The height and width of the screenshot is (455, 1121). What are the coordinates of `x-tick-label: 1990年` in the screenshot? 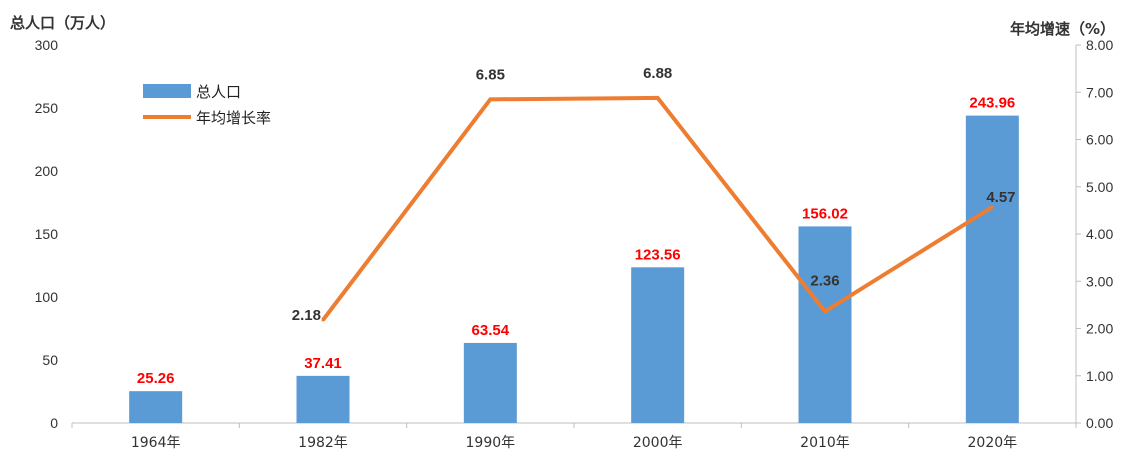 It's located at (491, 443).